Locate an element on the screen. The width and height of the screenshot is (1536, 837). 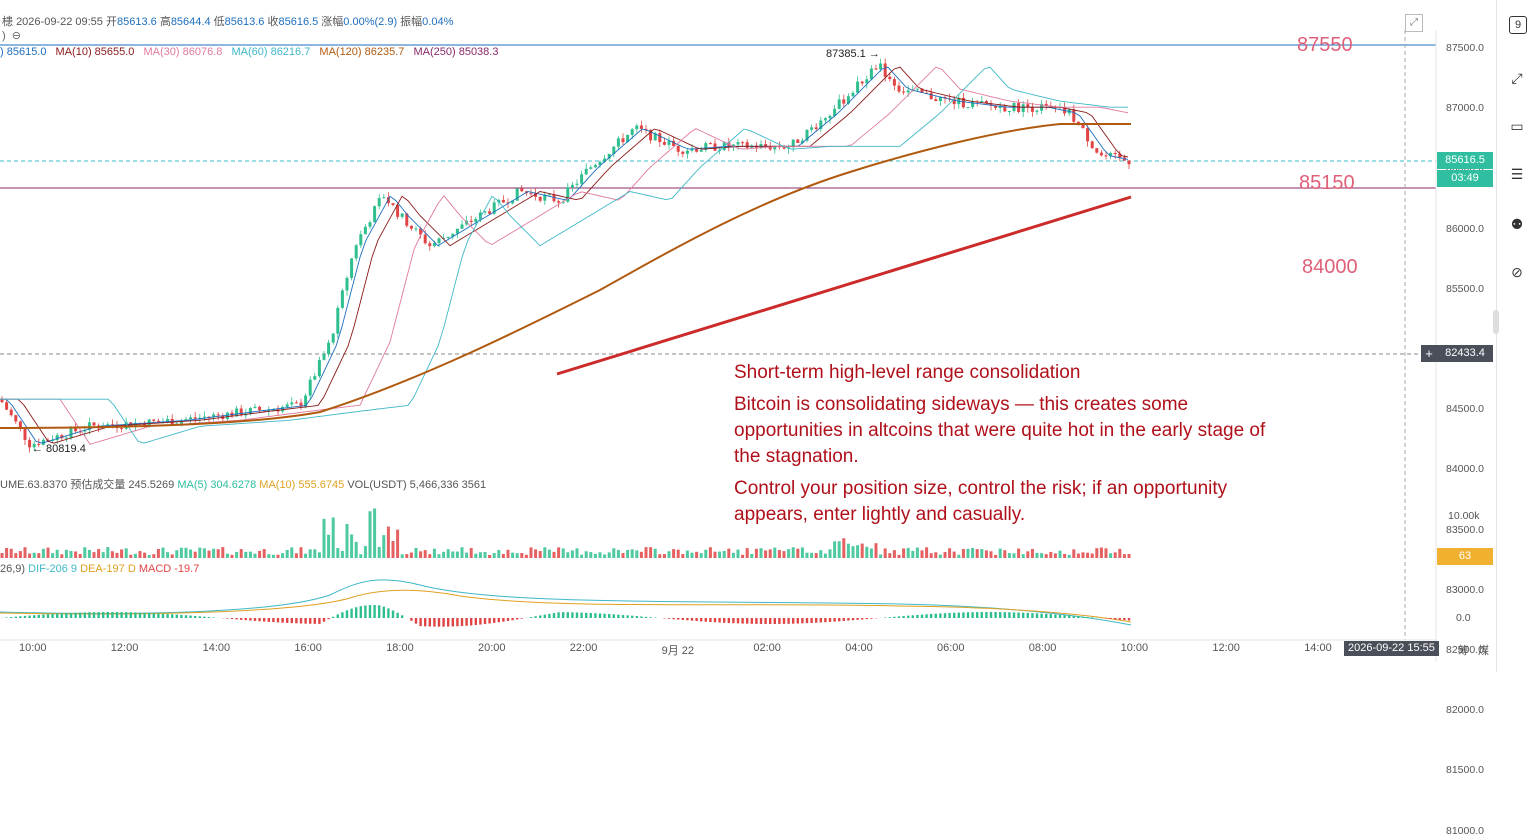
low-marker: ← 80819.4 is located at coordinates (59, 449).